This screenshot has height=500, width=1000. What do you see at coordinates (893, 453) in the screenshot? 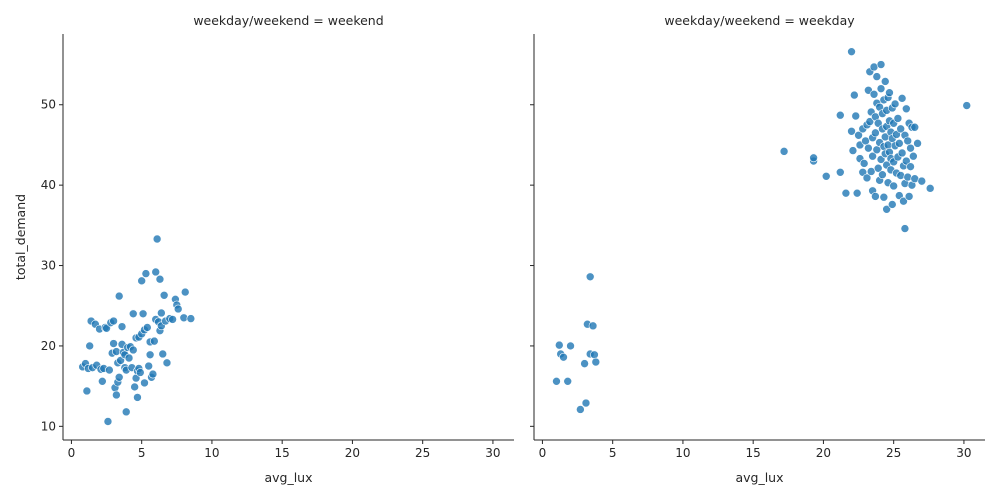
I see `x-tick-label: 25` at bounding box center [893, 453].